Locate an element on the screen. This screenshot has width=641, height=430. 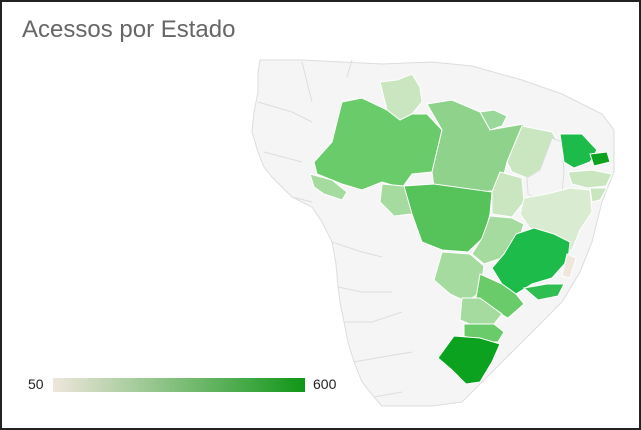
state-espirito-santo is located at coordinates (569, 266).